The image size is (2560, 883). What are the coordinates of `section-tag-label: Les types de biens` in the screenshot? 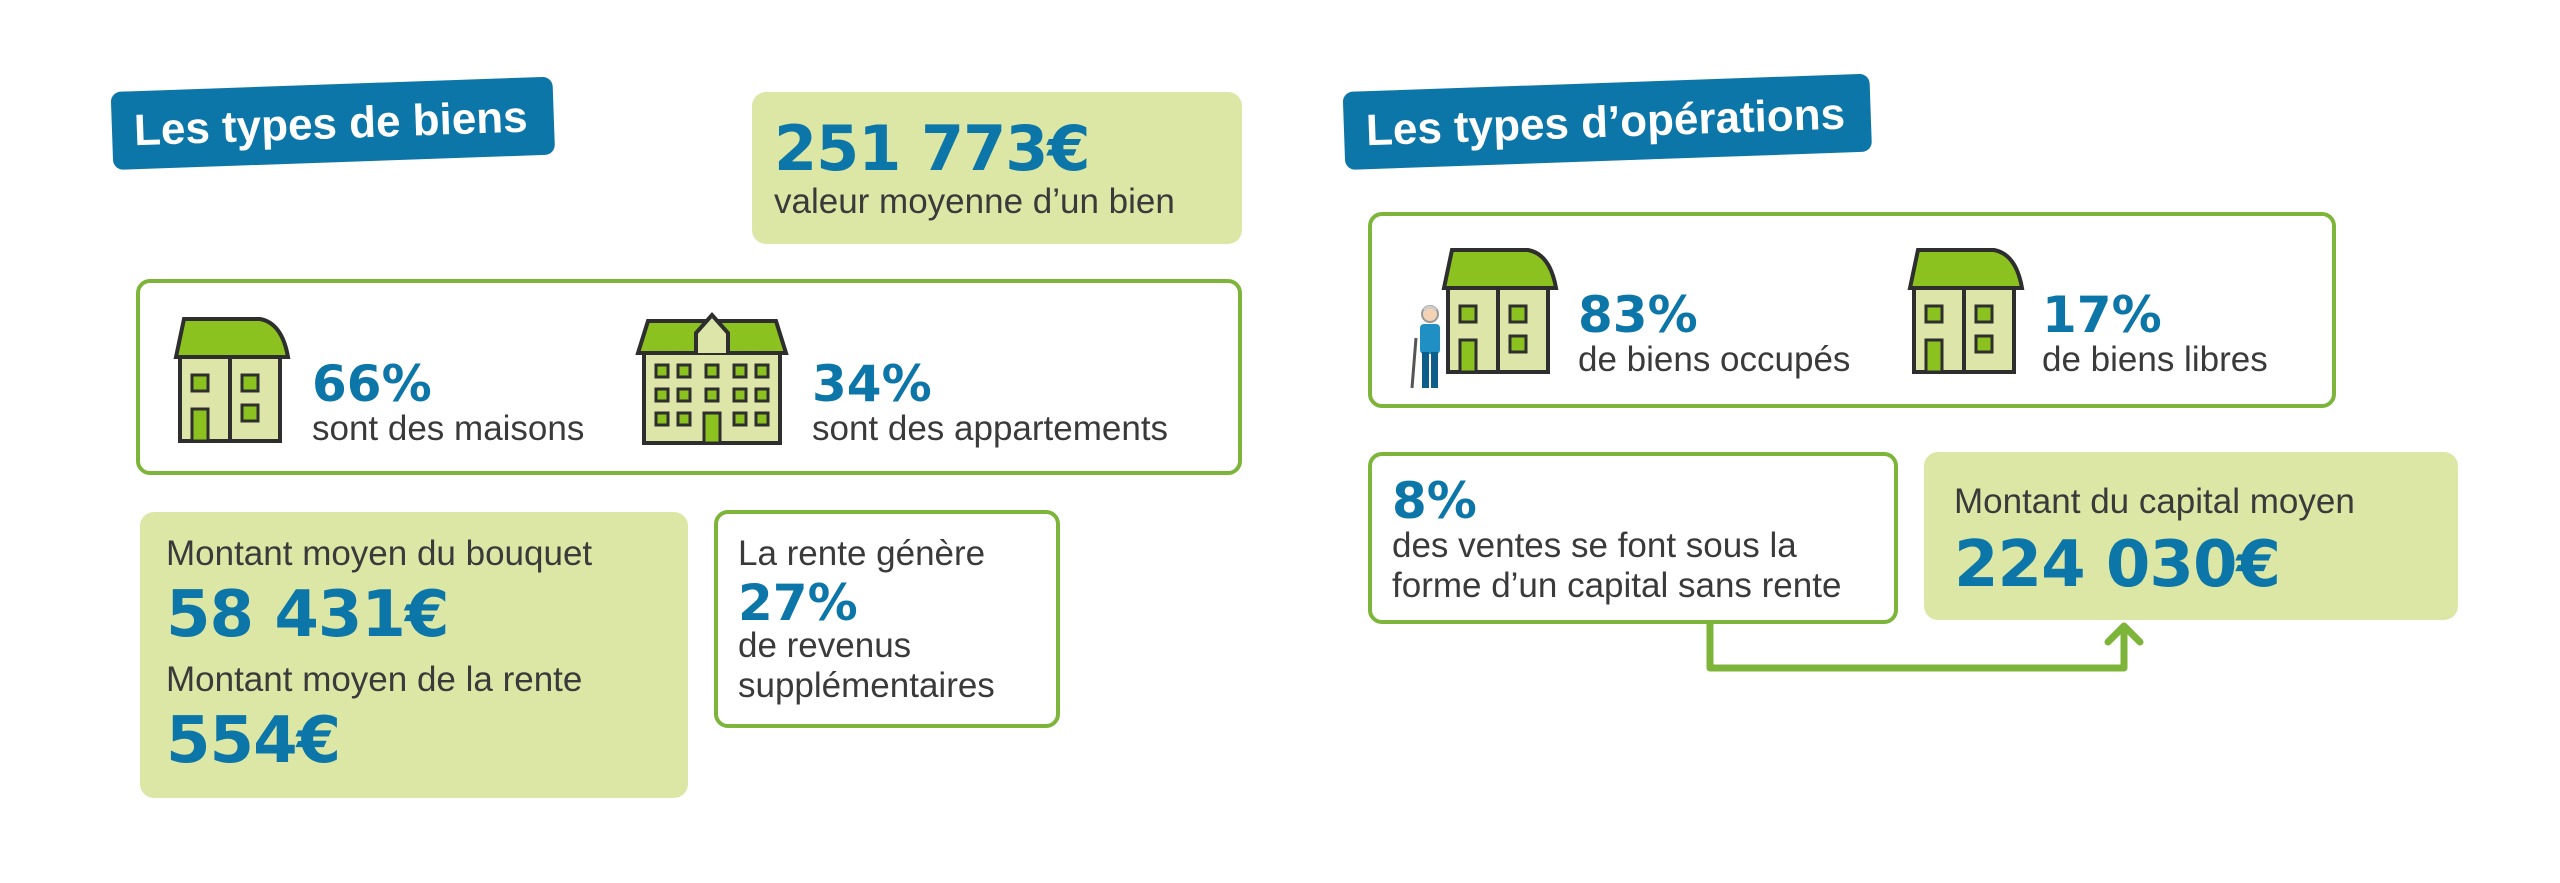 It's located at (331, 124).